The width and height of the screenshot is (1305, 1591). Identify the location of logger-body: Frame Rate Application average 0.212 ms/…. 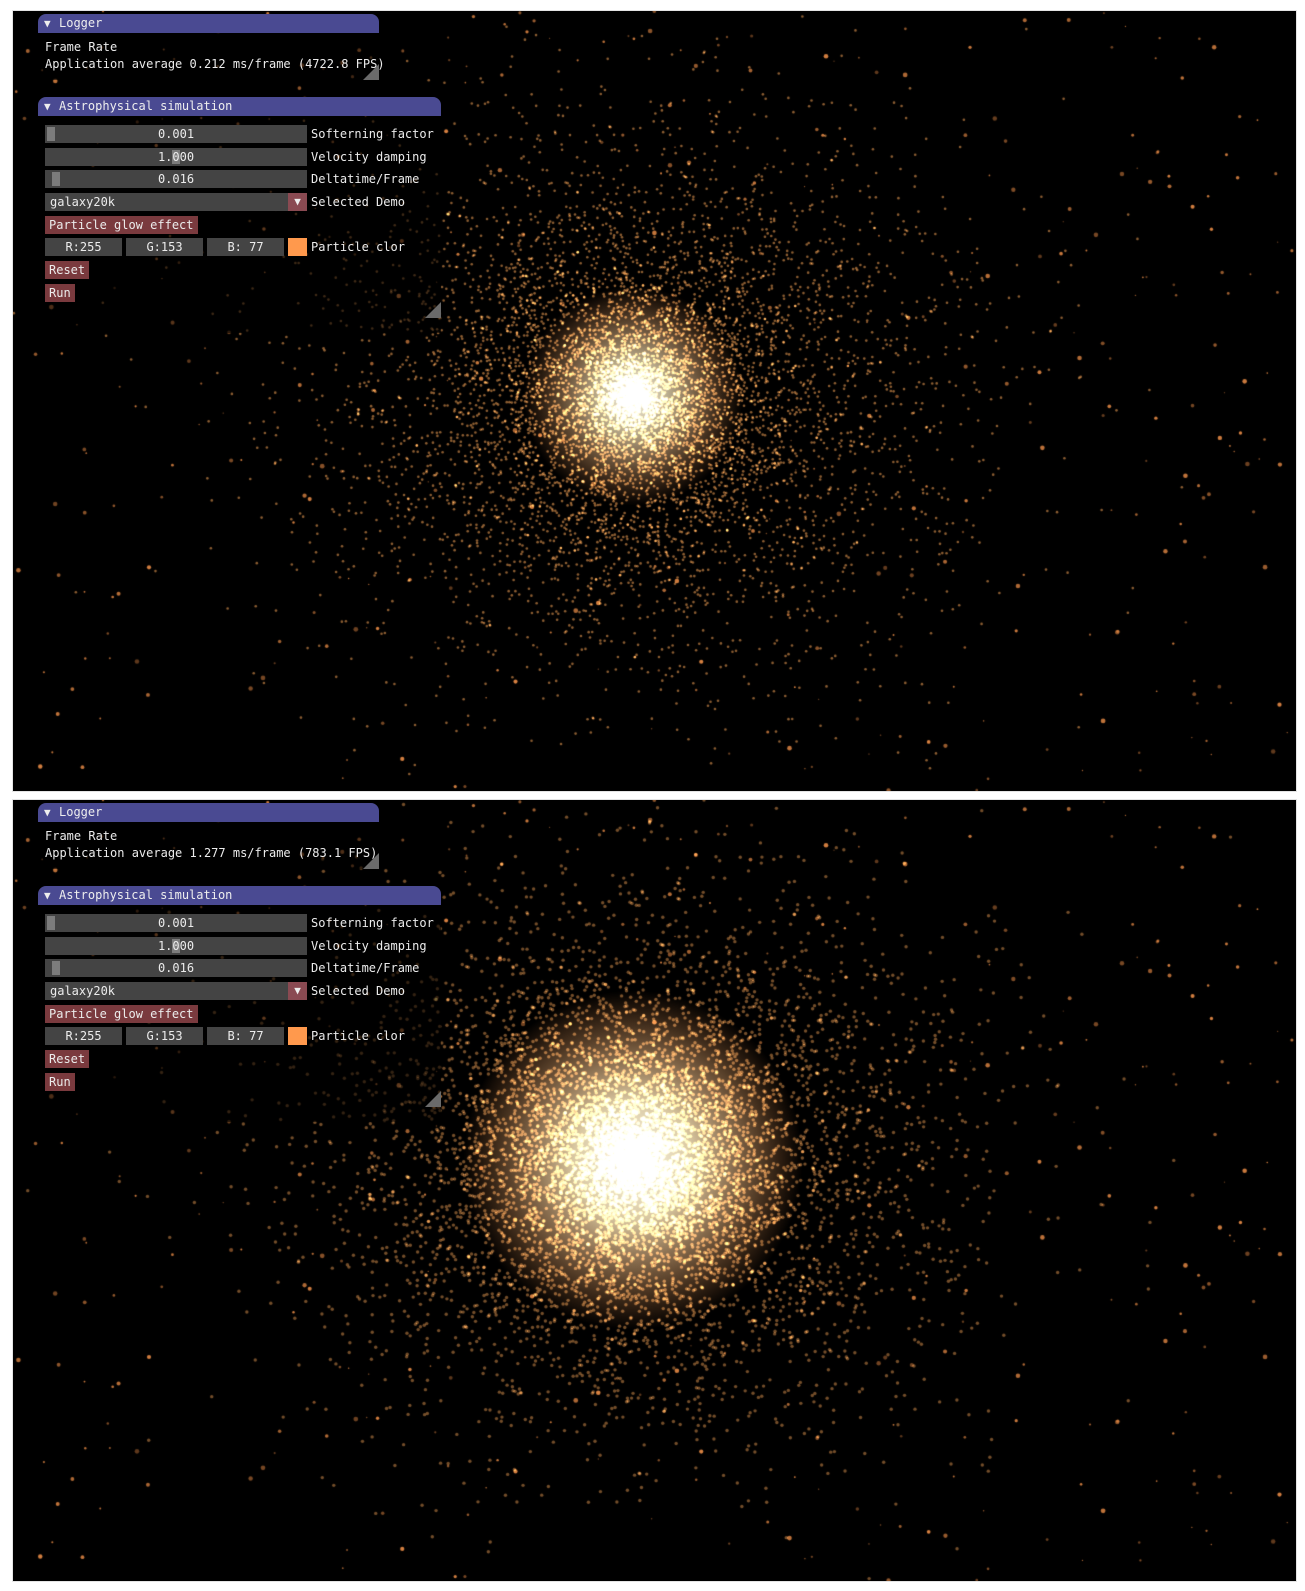
(211, 56).